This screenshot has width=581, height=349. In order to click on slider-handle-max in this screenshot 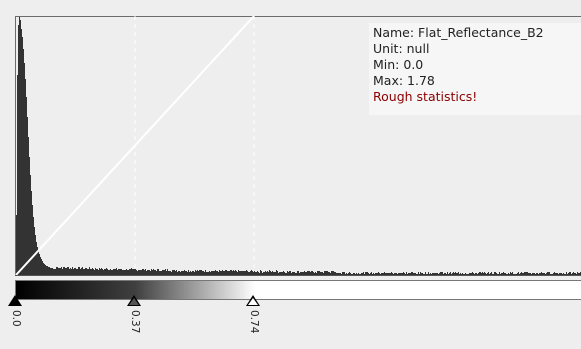, I will do `click(253, 300)`.